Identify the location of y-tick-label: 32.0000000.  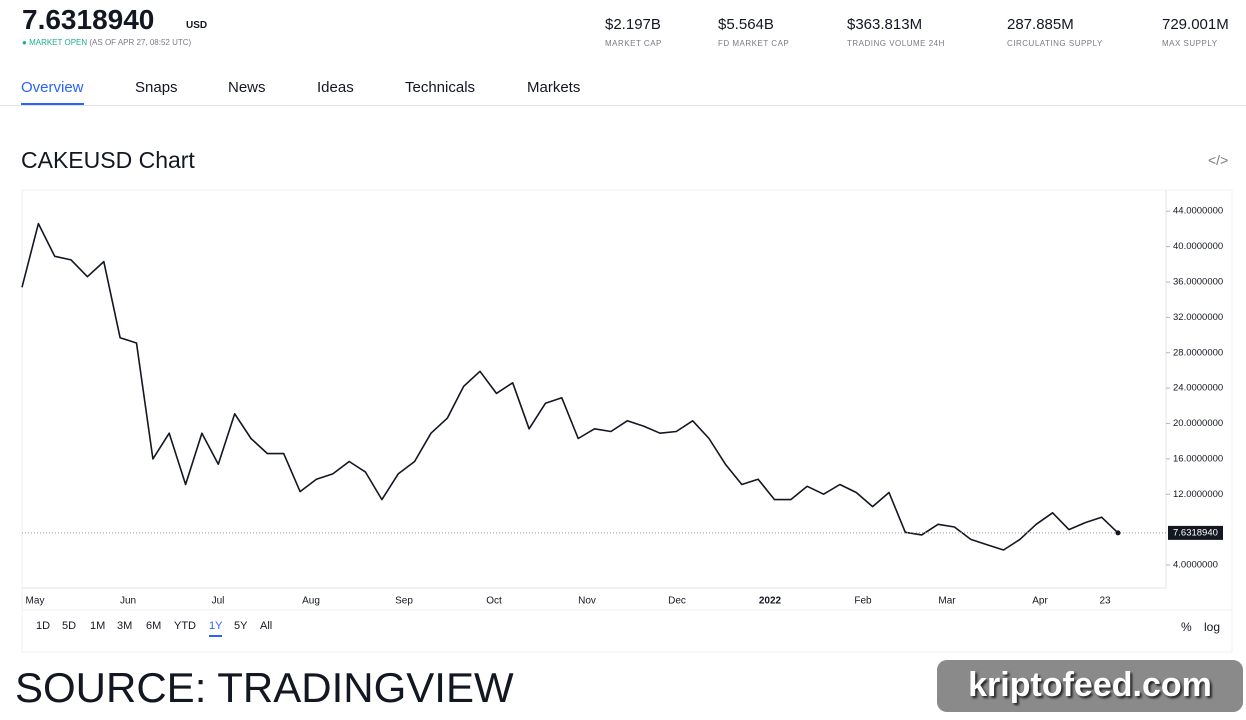
(1198, 317).